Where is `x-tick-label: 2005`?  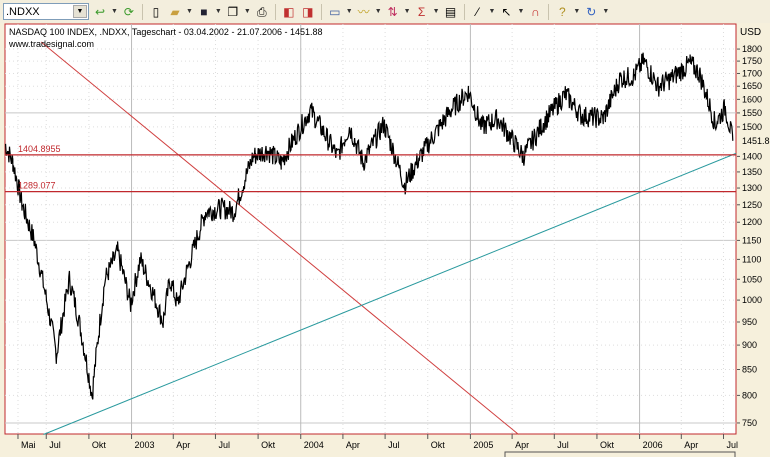 x-tick-label: 2005 is located at coordinates (483, 445).